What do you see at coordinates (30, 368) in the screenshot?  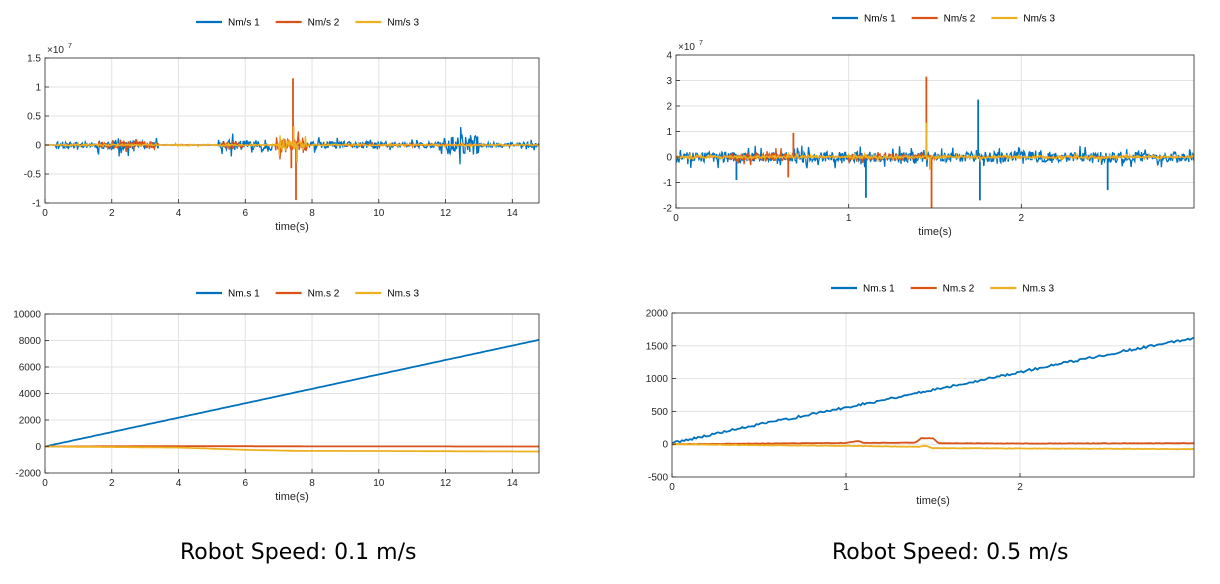 I see `y-tick-label: 6000` at bounding box center [30, 368].